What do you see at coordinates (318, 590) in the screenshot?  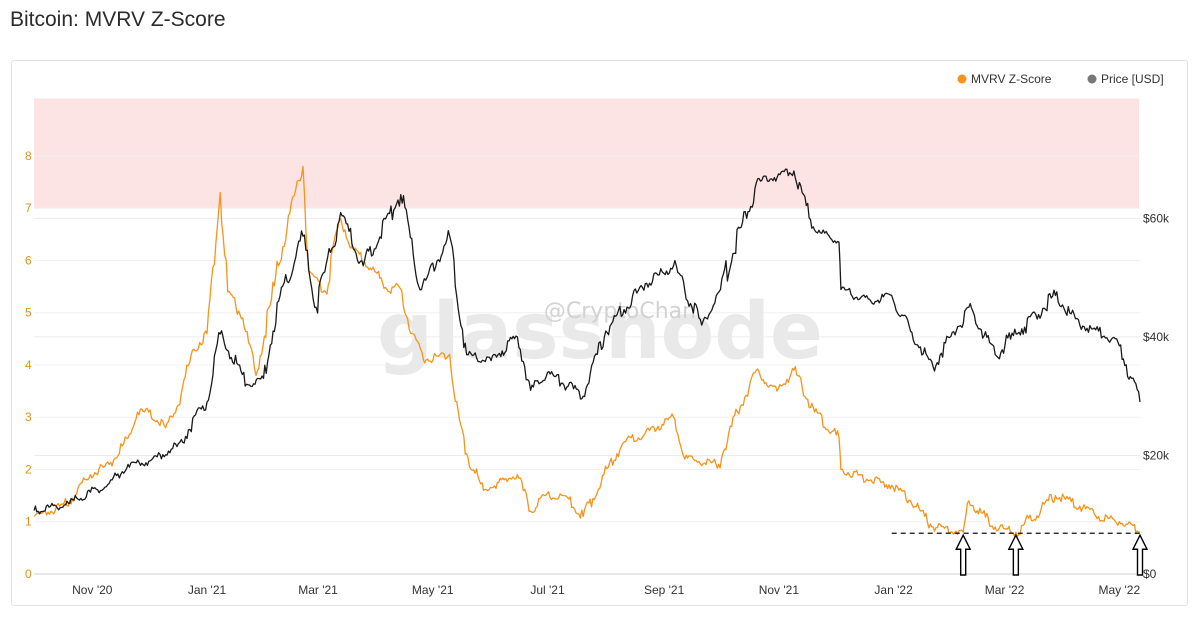 I see `x-axis-tick-label: Mar '21` at bounding box center [318, 590].